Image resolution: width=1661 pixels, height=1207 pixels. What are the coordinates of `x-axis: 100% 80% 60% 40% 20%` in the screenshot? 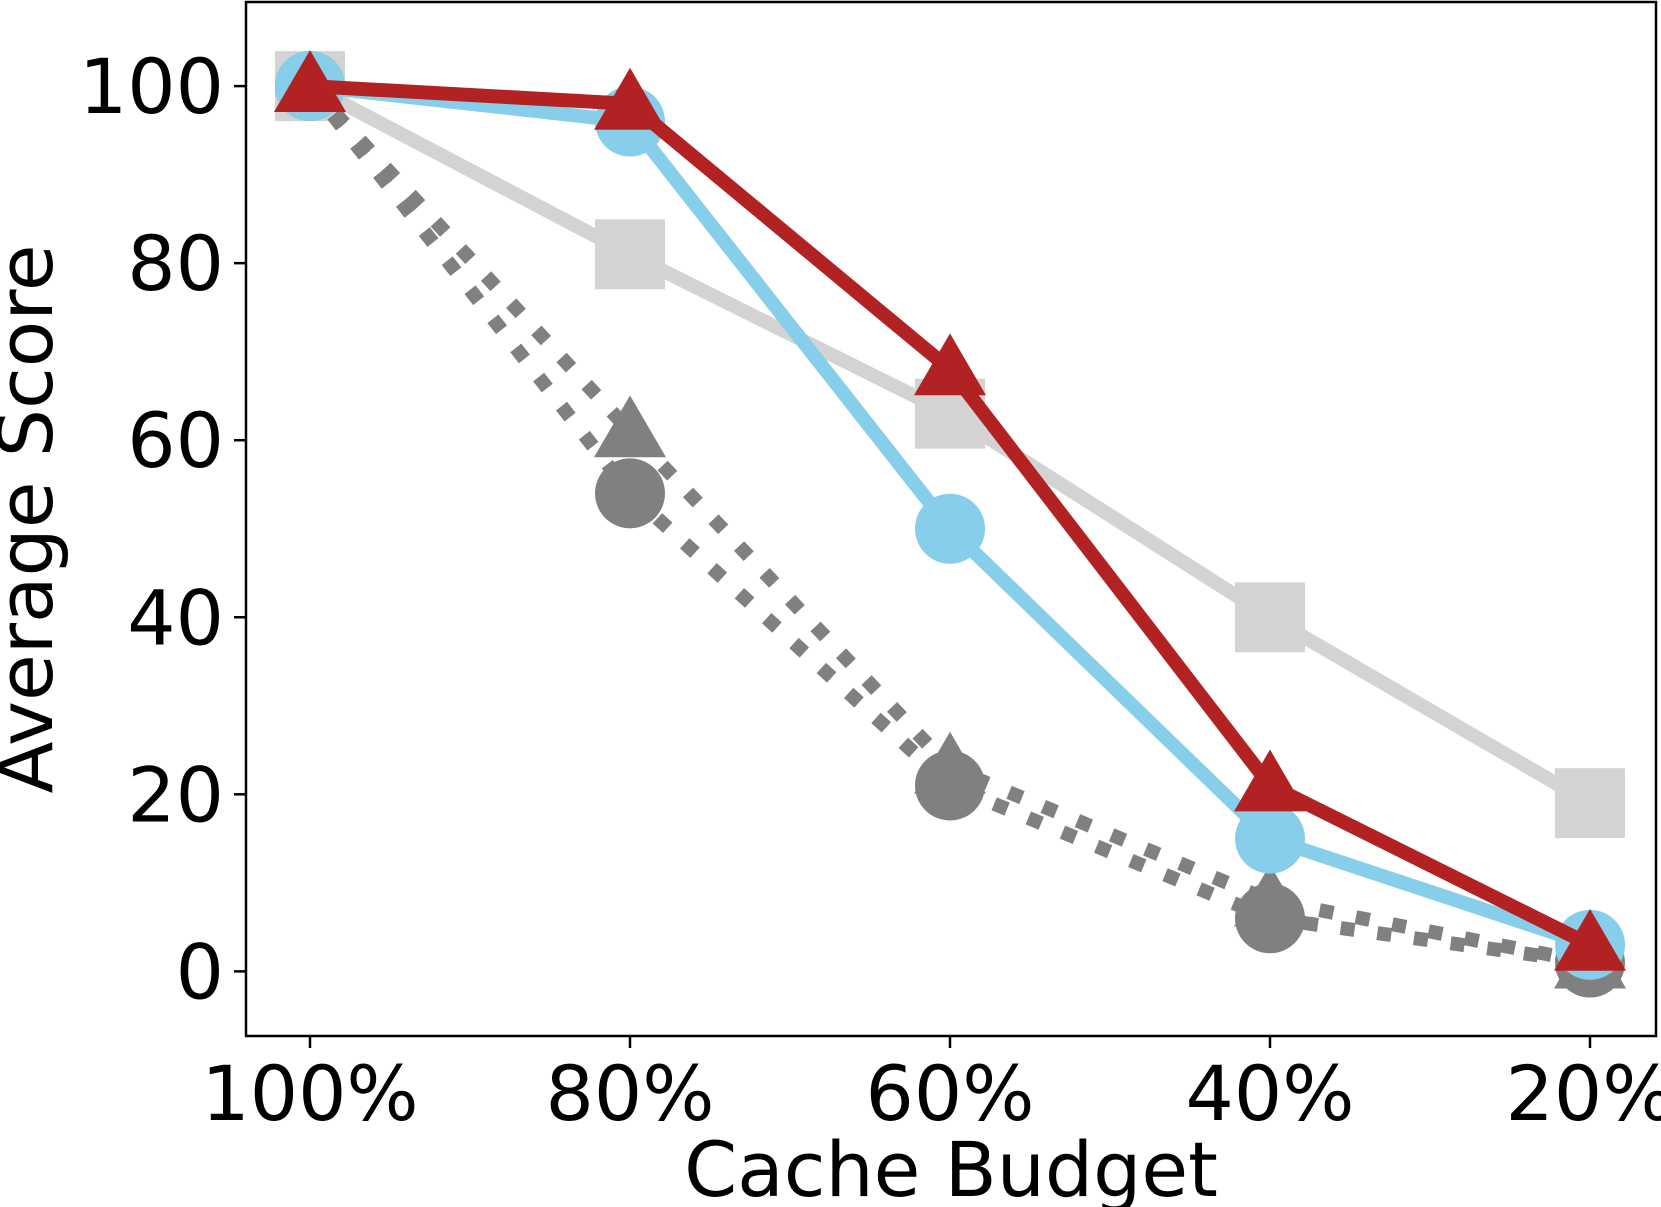 It's located at (931, 1087).